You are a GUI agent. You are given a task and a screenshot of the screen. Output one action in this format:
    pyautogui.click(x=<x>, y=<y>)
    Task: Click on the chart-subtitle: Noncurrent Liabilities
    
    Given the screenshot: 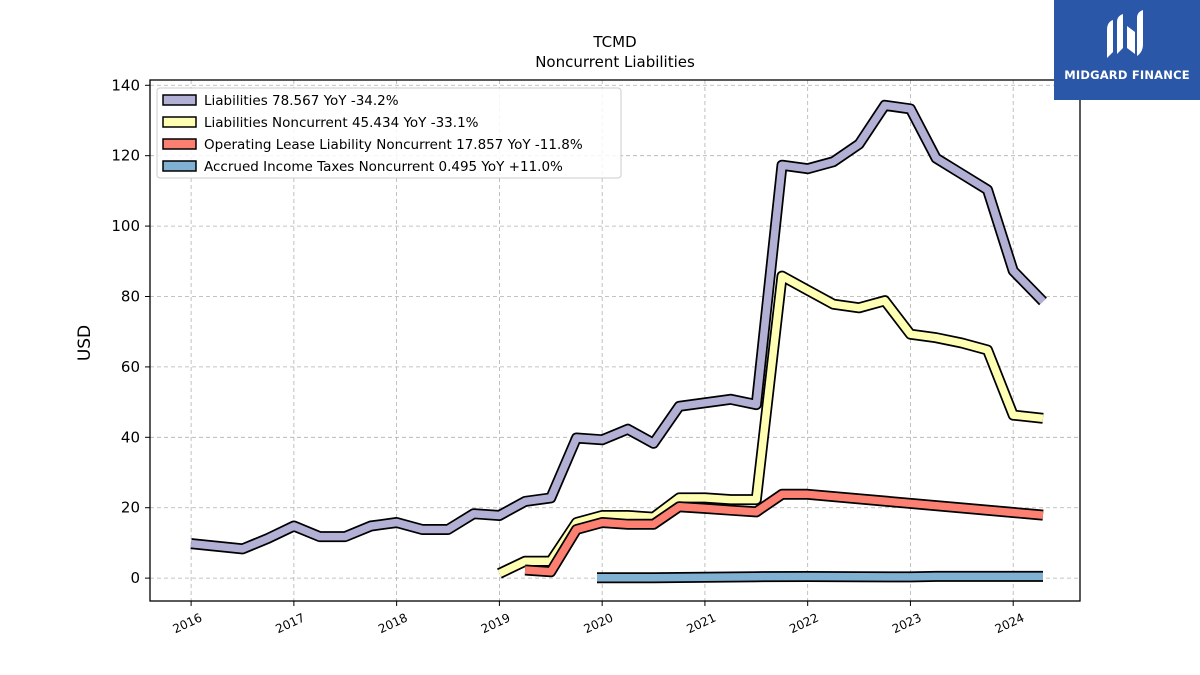 What is the action you would take?
    pyautogui.click(x=615, y=62)
    